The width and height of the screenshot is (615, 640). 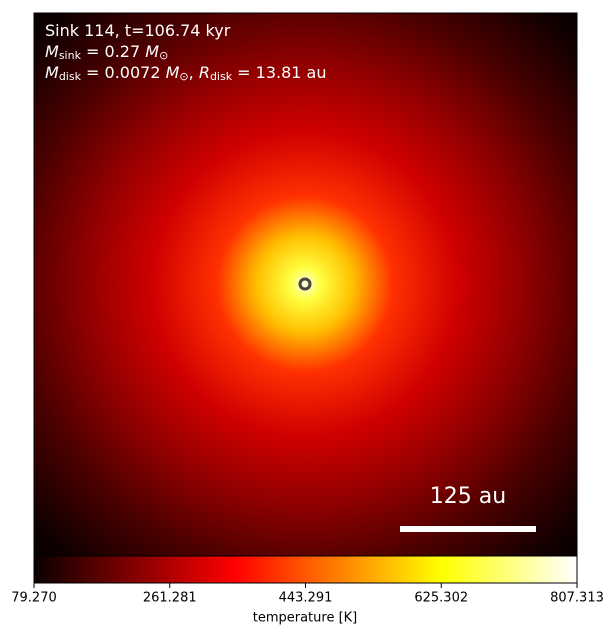 What do you see at coordinates (123, 72) in the screenshot?
I see `annotation-part: = 0.0072` at bounding box center [123, 72].